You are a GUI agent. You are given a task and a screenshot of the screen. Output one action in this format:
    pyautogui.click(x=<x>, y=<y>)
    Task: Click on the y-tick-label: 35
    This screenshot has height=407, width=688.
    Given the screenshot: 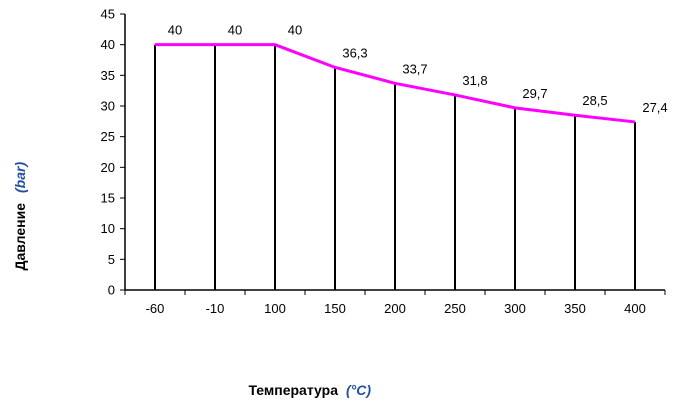 What is the action you would take?
    pyautogui.click(x=108, y=75)
    